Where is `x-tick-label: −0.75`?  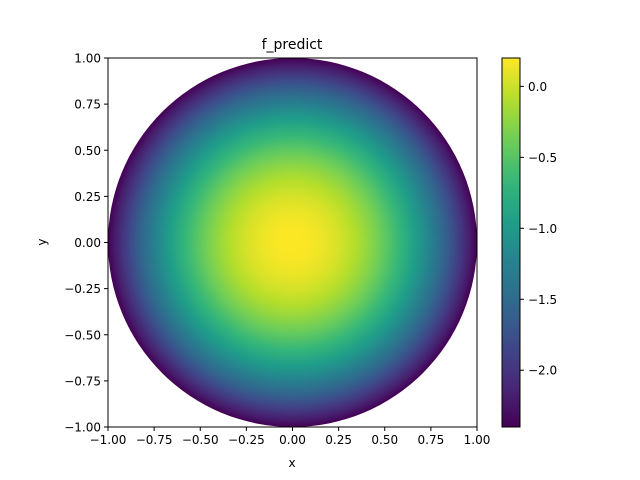 x-tick-label: −0.75 is located at coordinates (154, 440).